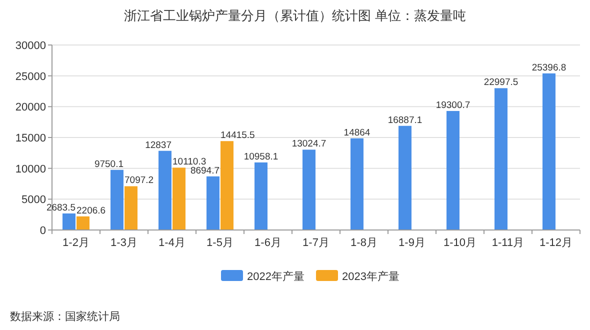 The height and width of the screenshot is (330, 590). Describe the element at coordinates (309, 144) in the screenshot. I see `data-label: 13024.7` at that location.